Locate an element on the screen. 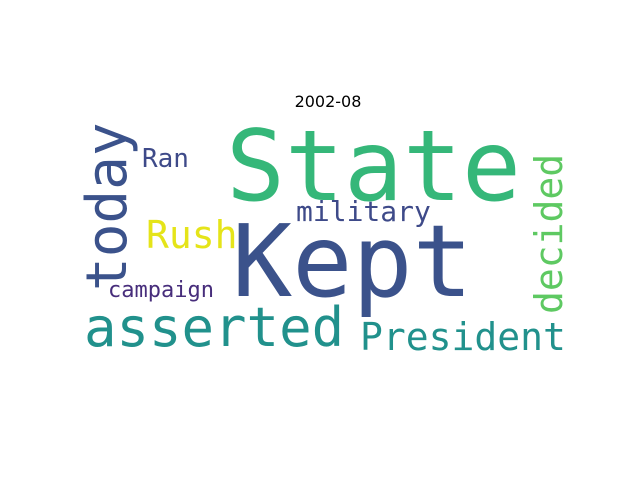 The image size is (640, 480). word-campaign: campaign is located at coordinates (161, 290).